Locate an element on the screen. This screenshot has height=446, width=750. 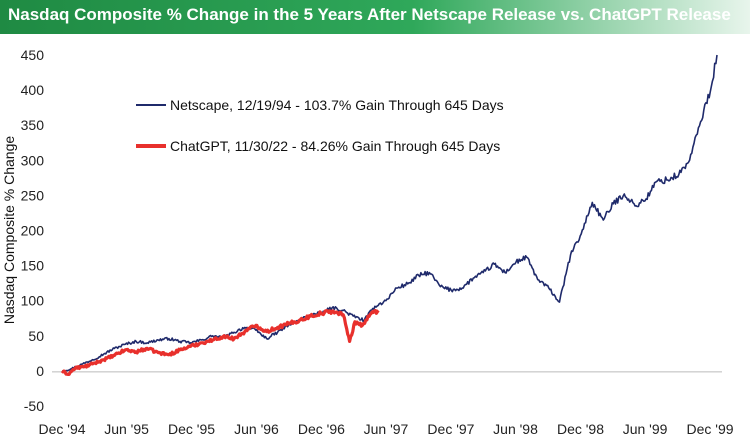
y-axis-ticks: -50 0 50 100 150 200 250 300 350 400 450 is located at coordinates (33, 230).